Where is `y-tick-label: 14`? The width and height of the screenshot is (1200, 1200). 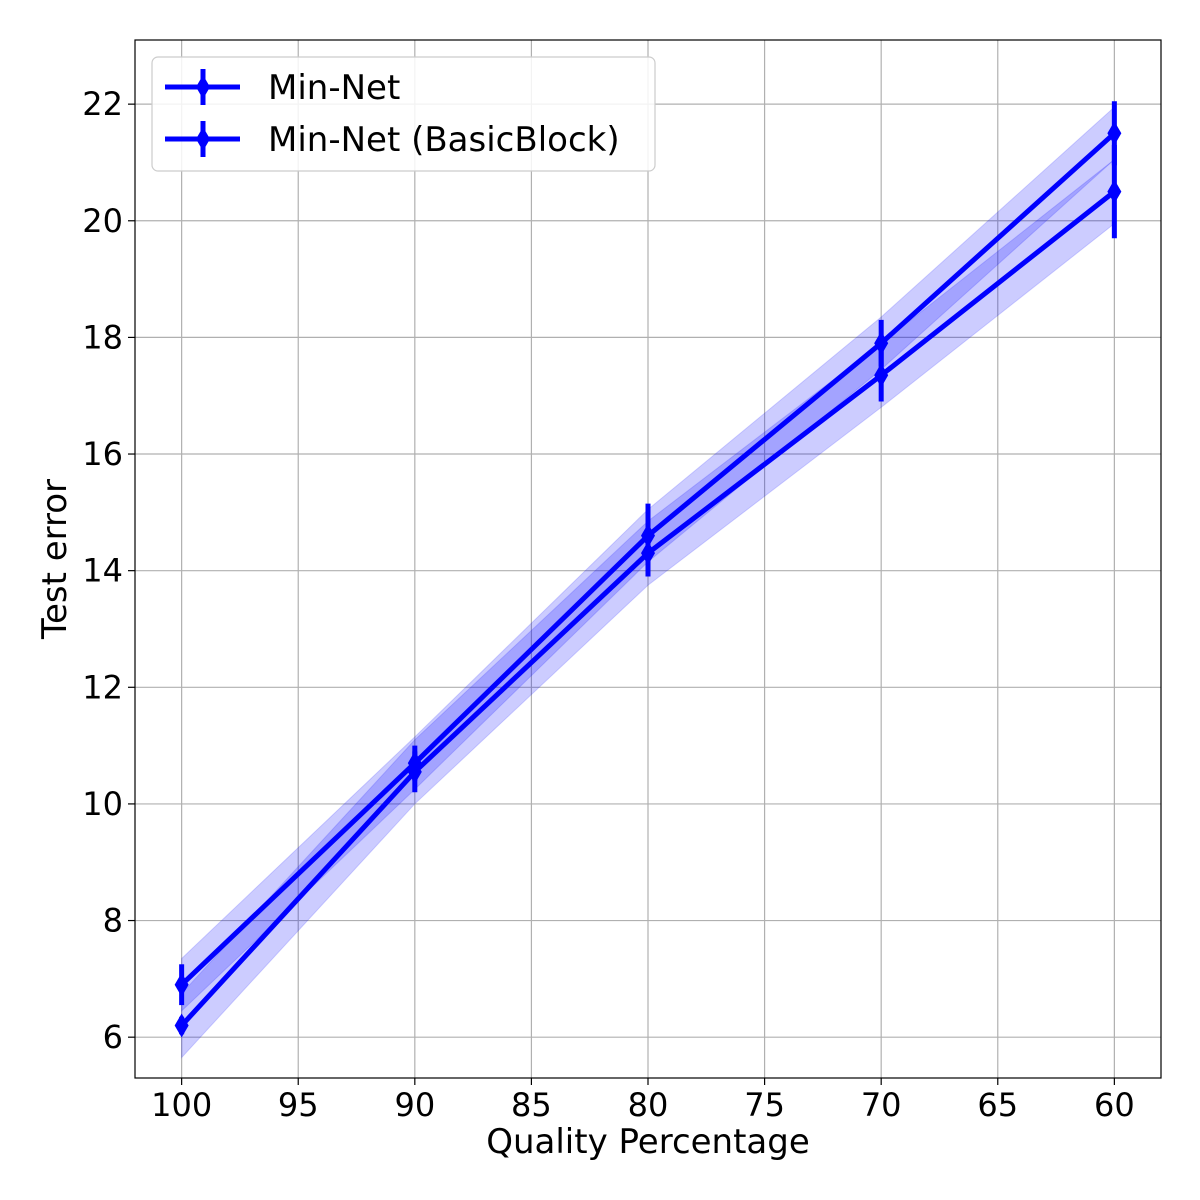
y-tick-label: 14 is located at coordinates (102, 571).